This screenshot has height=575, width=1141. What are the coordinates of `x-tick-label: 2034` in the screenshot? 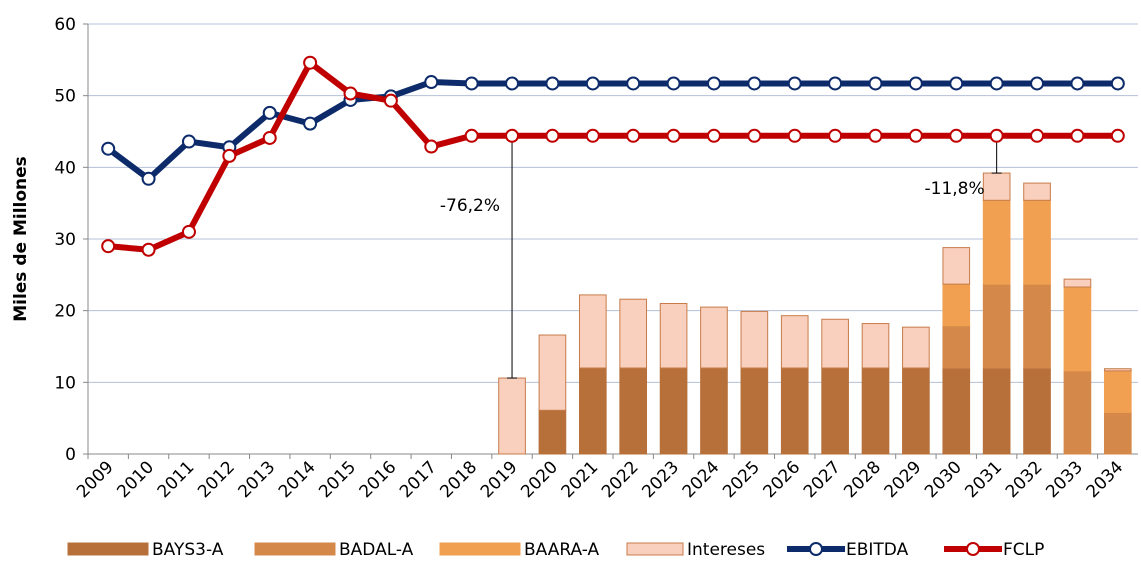 It's located at (1105, 479).